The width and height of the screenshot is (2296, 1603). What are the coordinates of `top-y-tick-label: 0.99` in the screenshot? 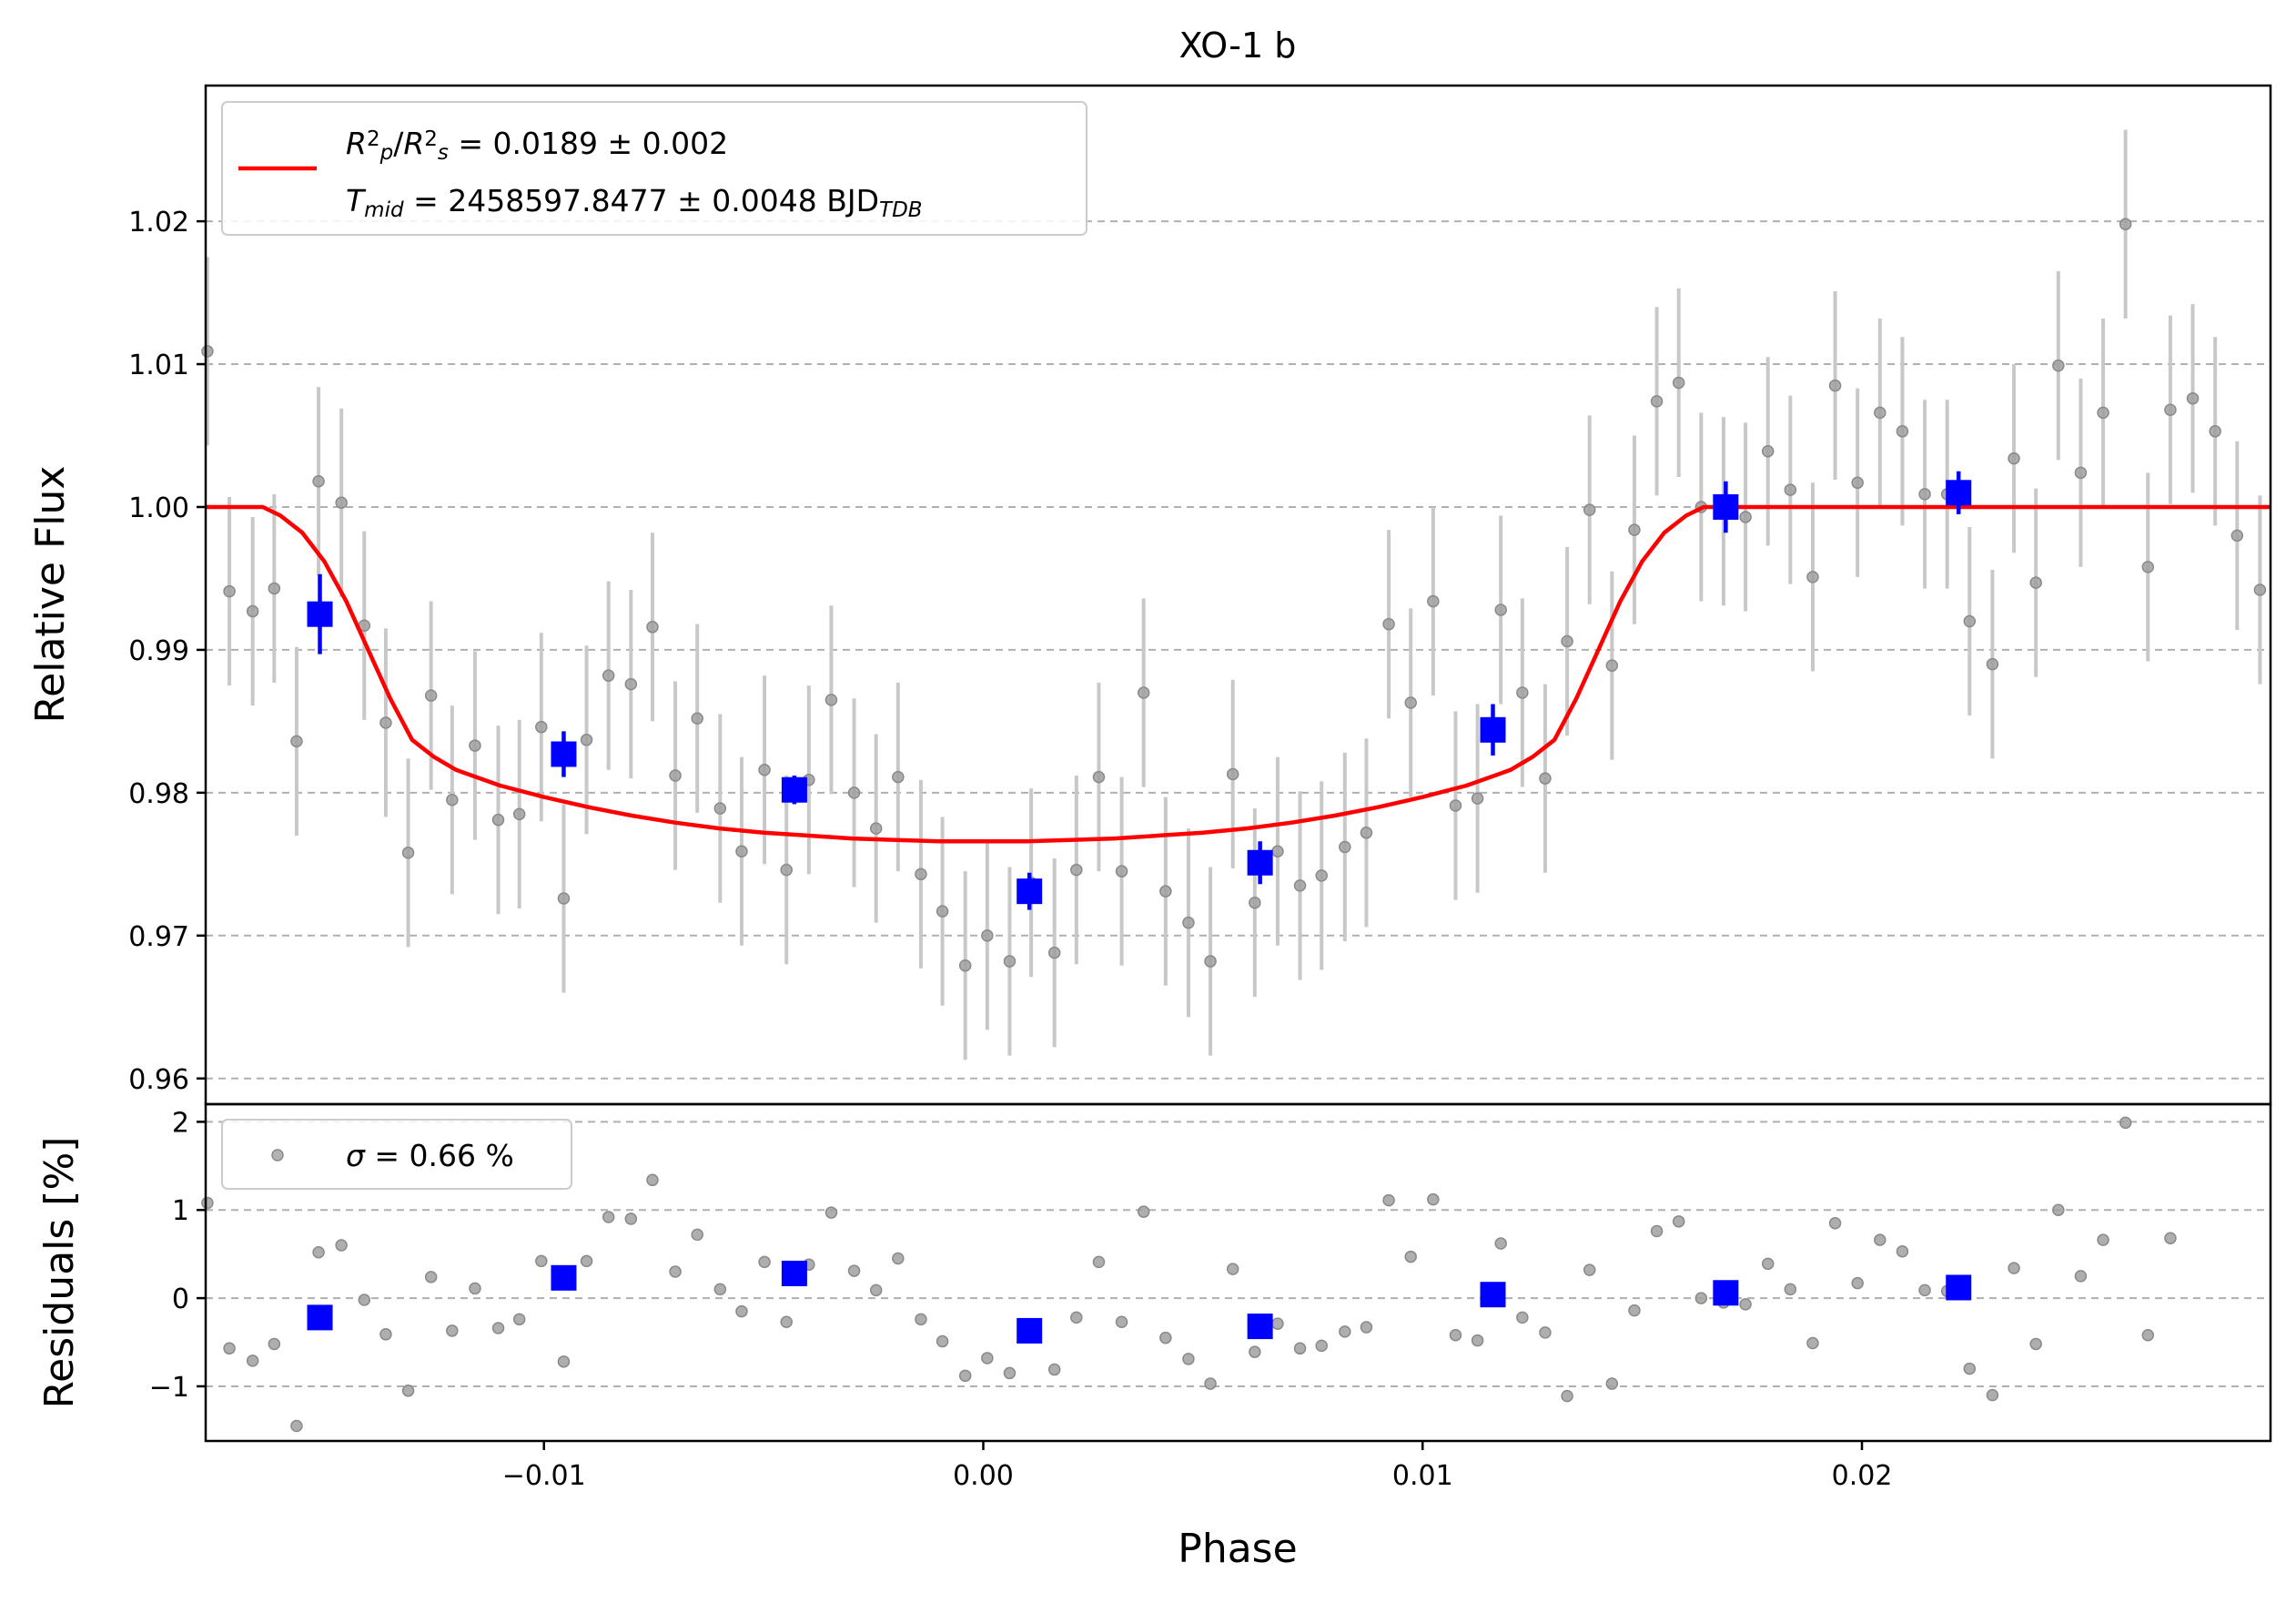 It's located at (158, 651).